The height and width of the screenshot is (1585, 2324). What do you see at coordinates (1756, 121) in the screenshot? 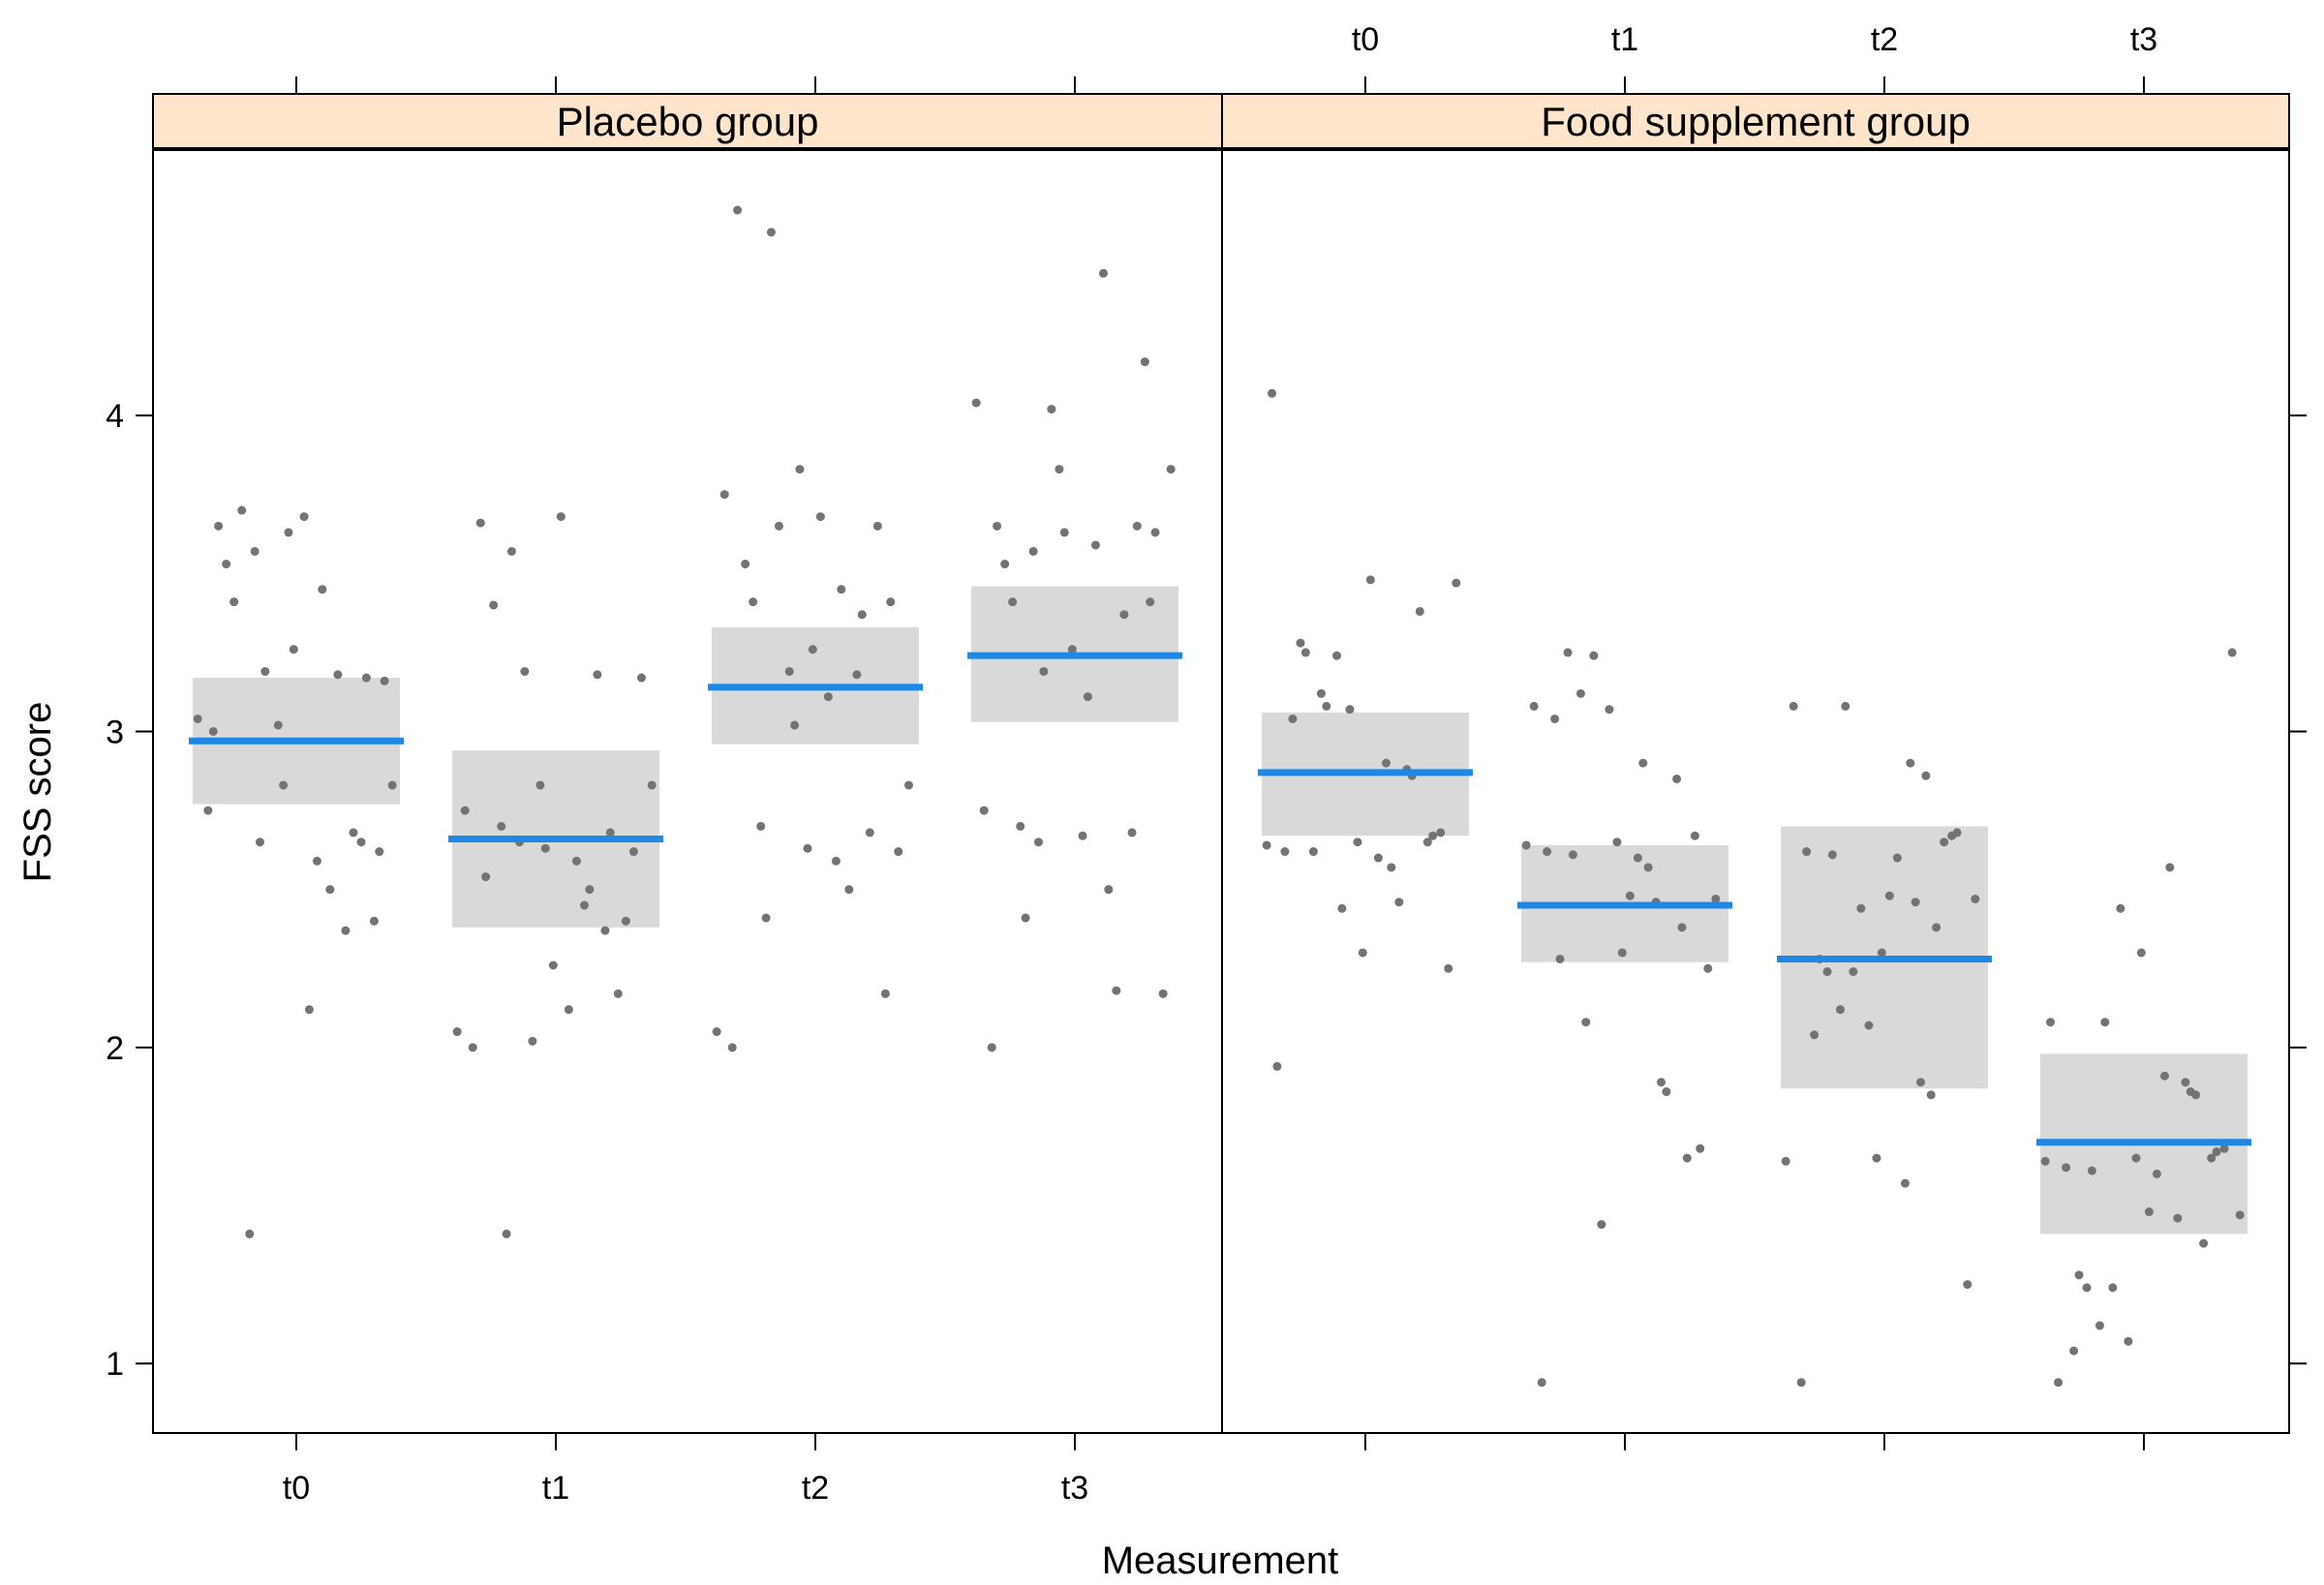
I see `panel-title-2: Food supplement group` at bounding box center [1756, 121].